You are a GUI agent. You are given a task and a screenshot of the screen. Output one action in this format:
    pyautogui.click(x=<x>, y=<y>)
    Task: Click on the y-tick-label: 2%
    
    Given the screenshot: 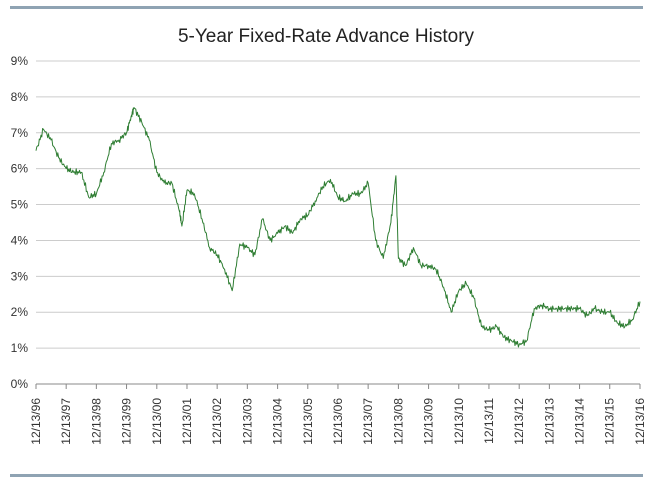 What is the action you would take?
    pyautogui.click(x=20, y=312)
    